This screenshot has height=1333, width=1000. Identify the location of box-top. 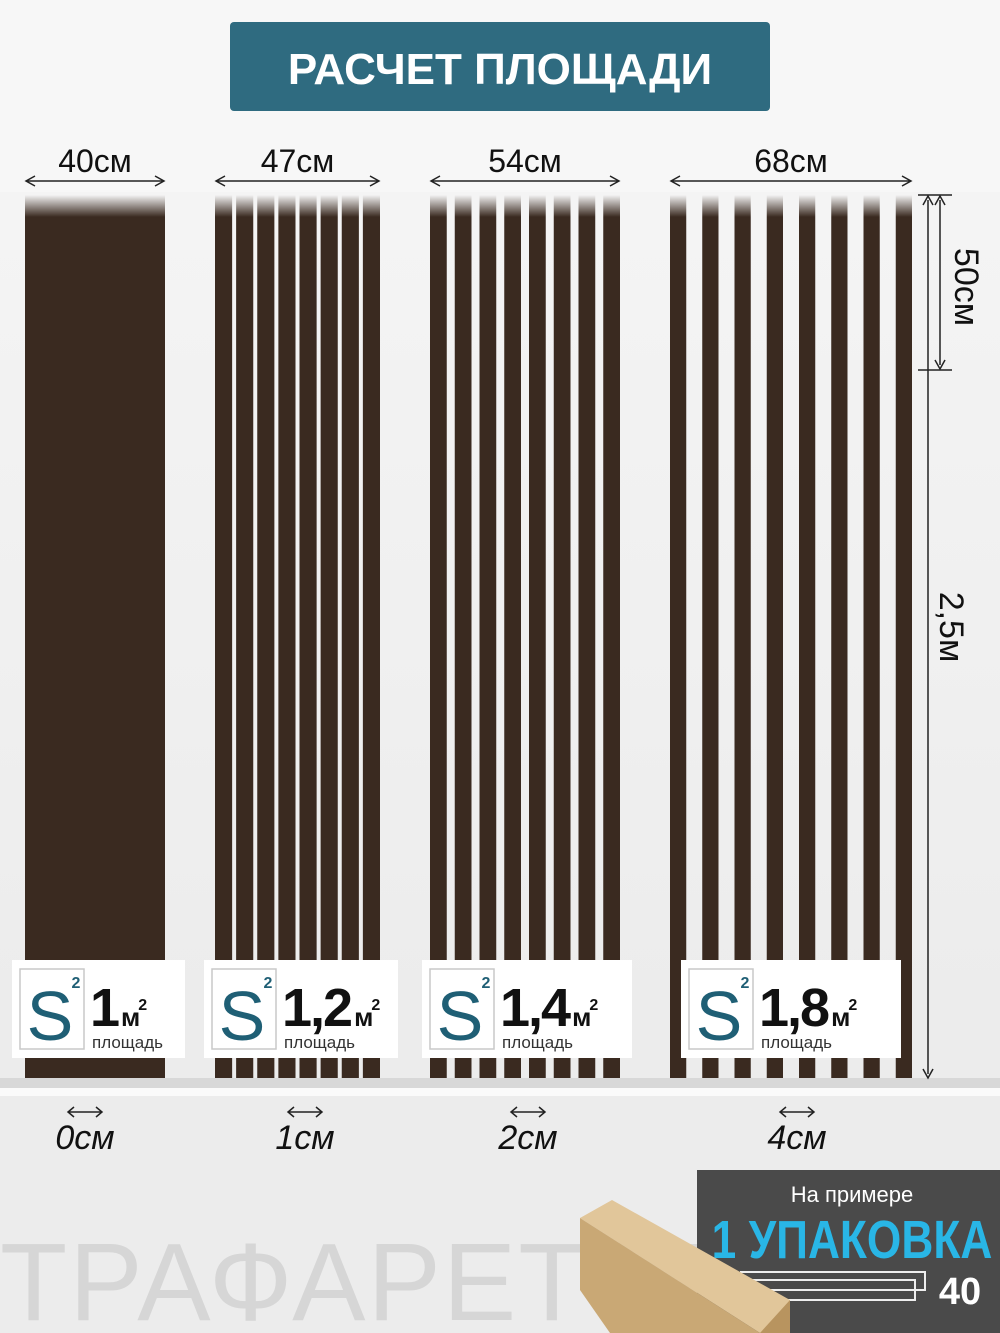
(685, 1266).